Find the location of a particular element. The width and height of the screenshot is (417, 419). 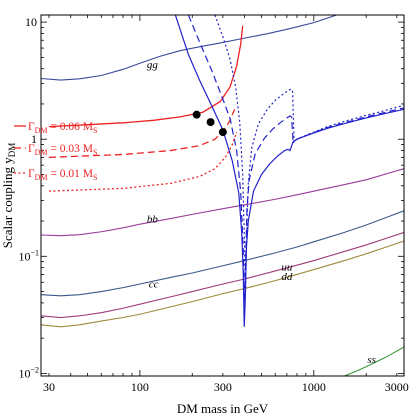

y-tick-label: 1 is located at coordinates (34, 139).